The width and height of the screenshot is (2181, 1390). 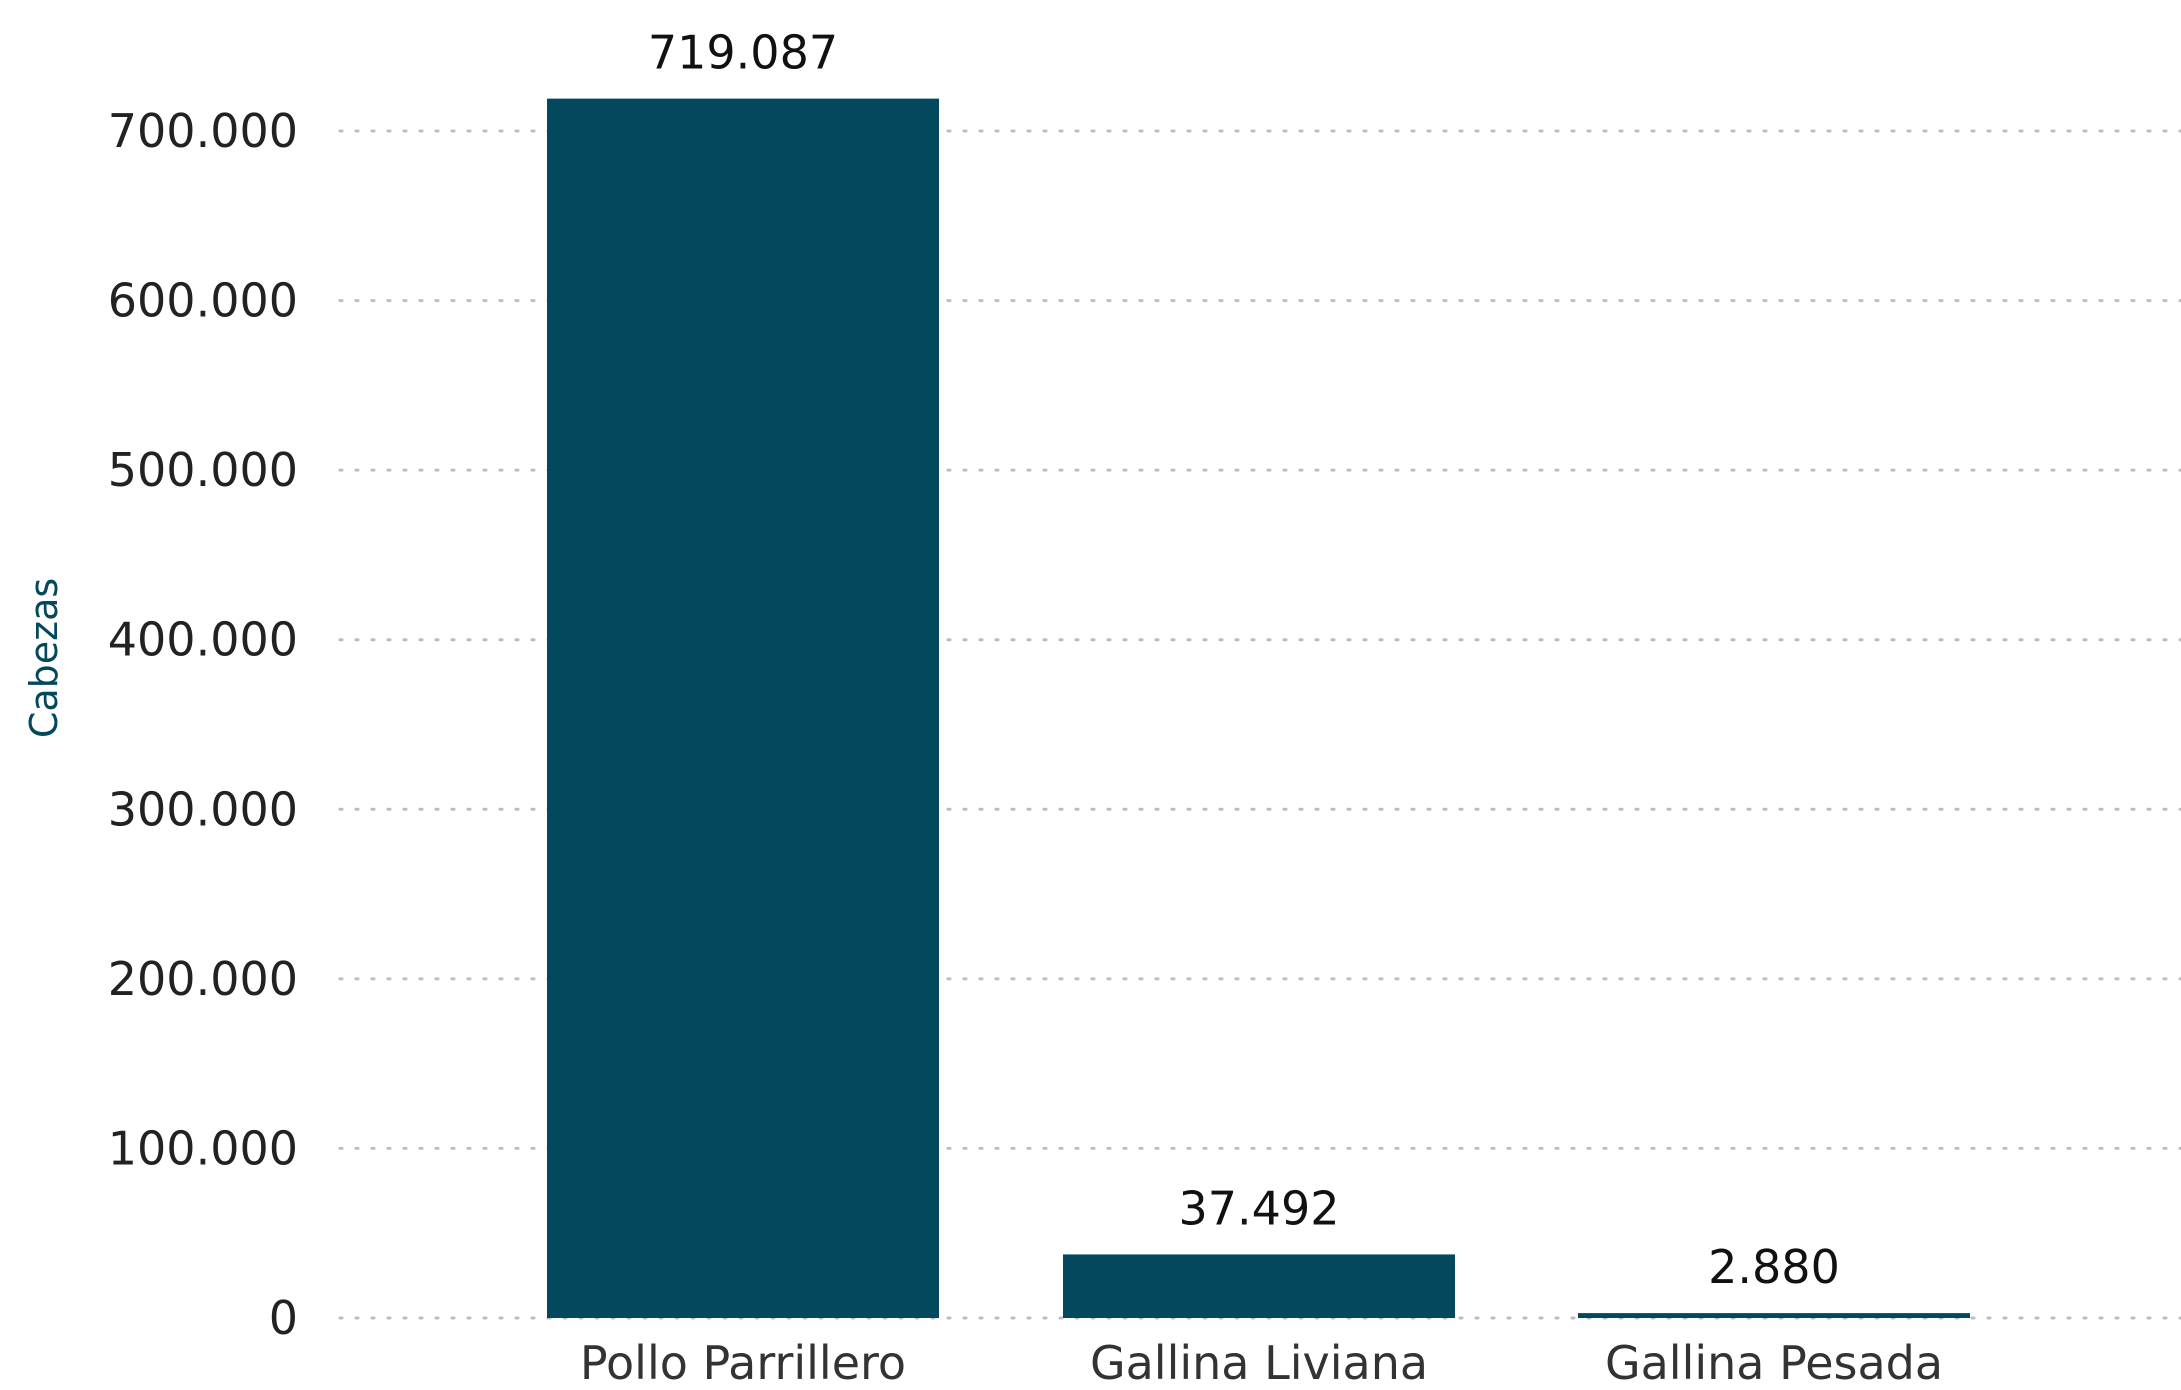 I want to click on y-tick-label: 700.000, so click(x=203, y=131).